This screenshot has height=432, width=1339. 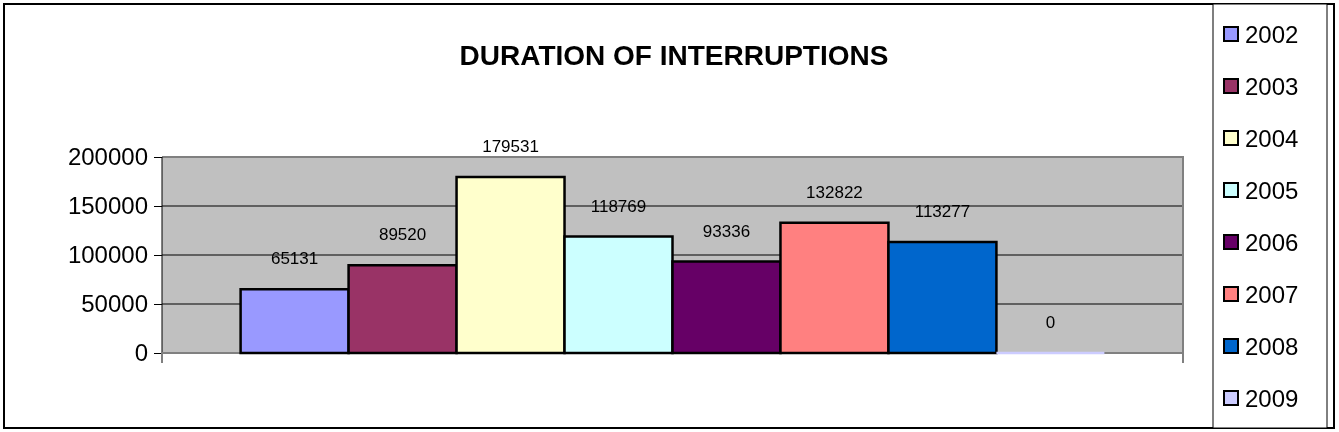 What do you see at coordinates (834, 192) in the screenshot?
I see `data-label: 132822` at bounding box center [834, 192].